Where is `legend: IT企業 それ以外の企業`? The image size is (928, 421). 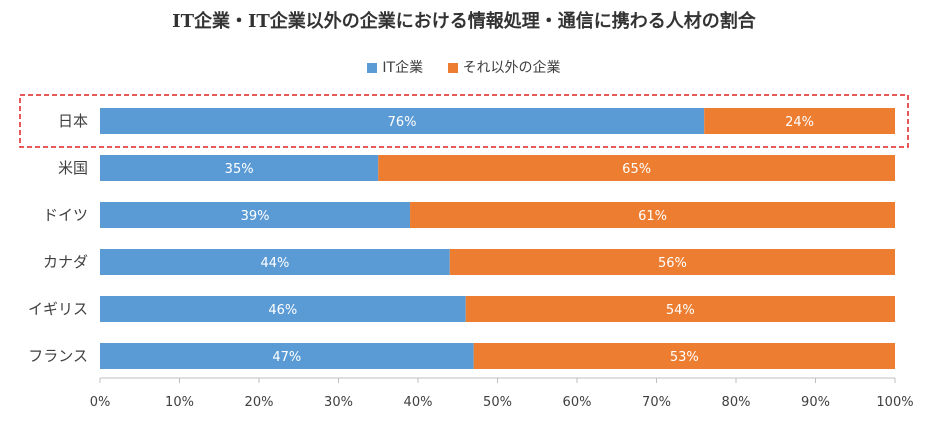 legend: IT企業 それ以外の企業 is located at coordinates (464, 67).